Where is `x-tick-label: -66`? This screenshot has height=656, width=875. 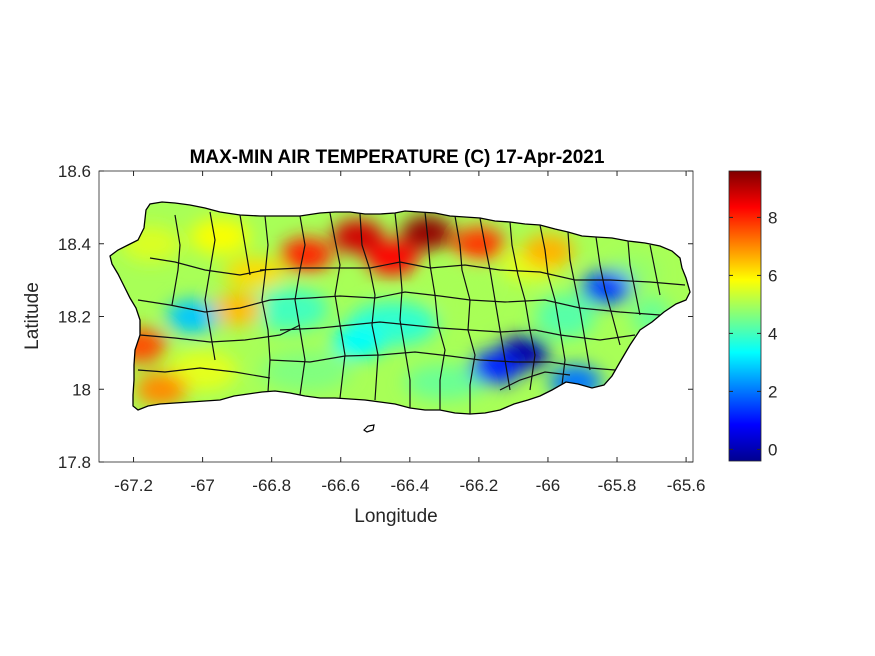
x-tick-label: -66 is located at coordinates (548, 485).